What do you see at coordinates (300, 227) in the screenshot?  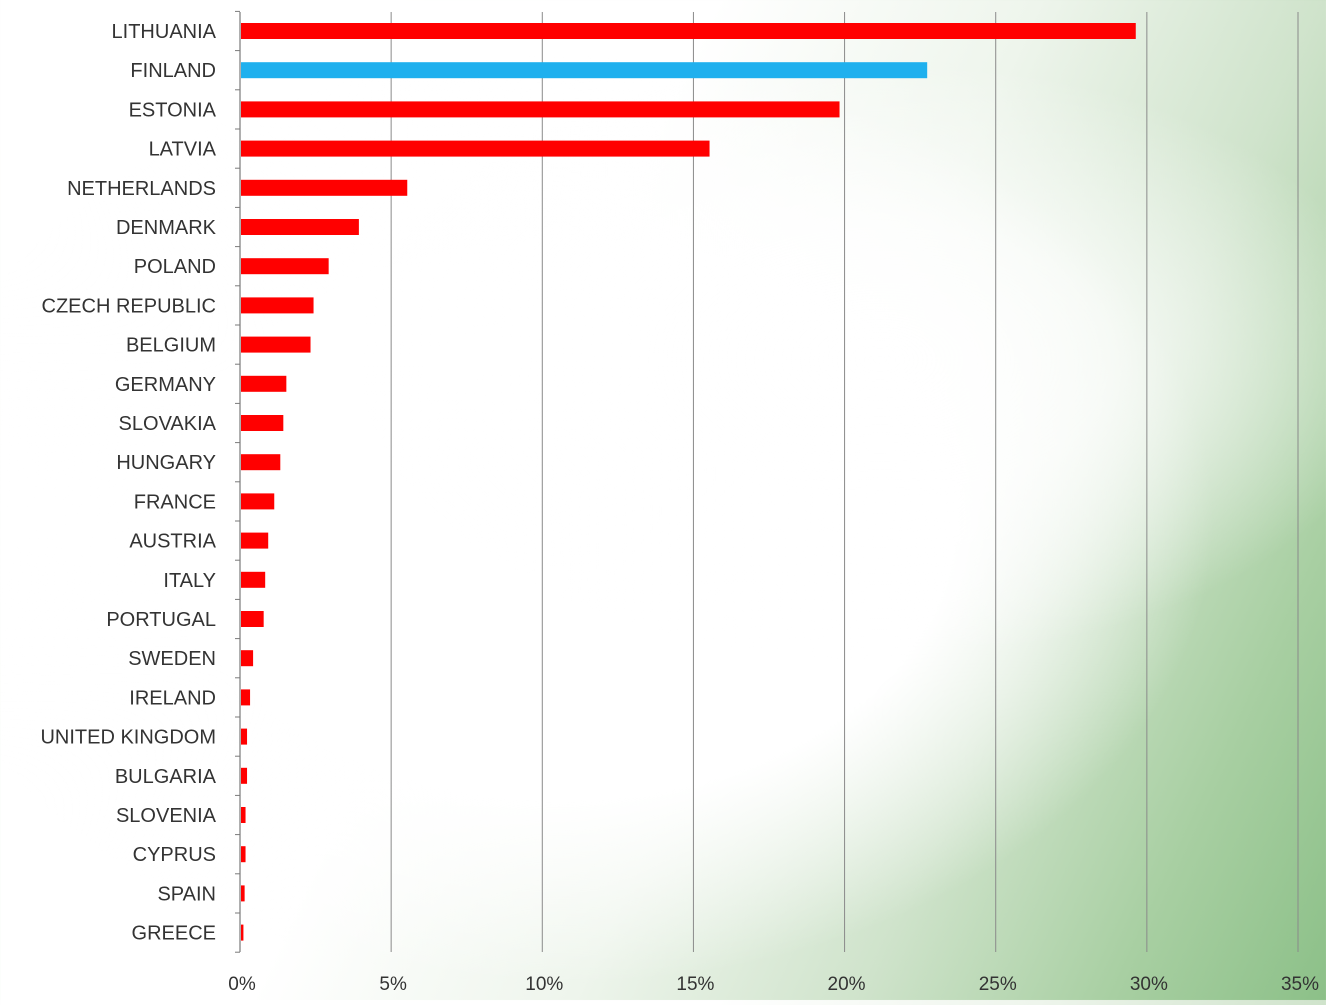 I see `bar-denmark` at bounding box center [300, 227].